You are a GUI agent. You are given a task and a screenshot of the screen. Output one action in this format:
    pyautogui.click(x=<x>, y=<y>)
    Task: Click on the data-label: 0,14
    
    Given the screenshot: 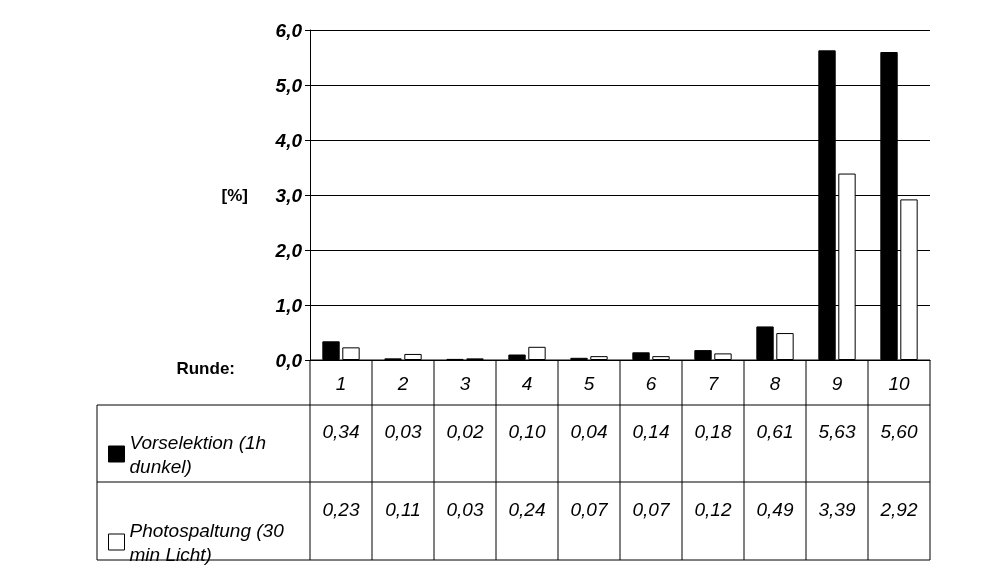 What is the action you would take?
    pyautogui.click(x=651, y=431)
    